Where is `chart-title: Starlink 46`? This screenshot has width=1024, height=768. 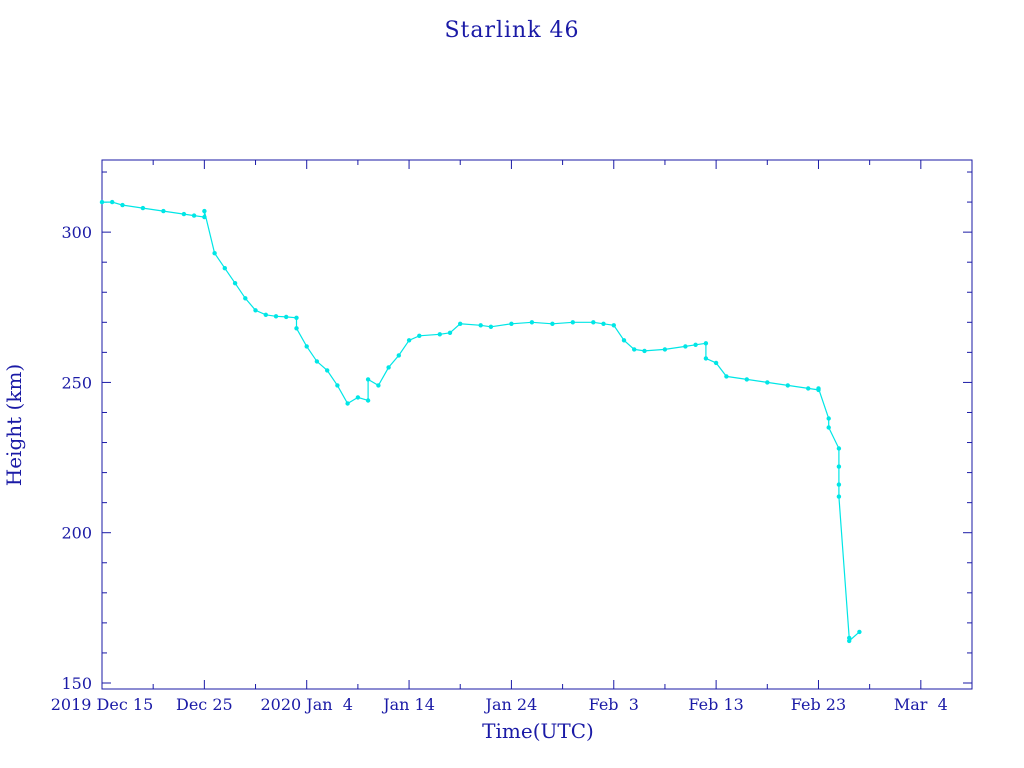
chart-title: Starlink 46 is located at coordinates (511, 30).